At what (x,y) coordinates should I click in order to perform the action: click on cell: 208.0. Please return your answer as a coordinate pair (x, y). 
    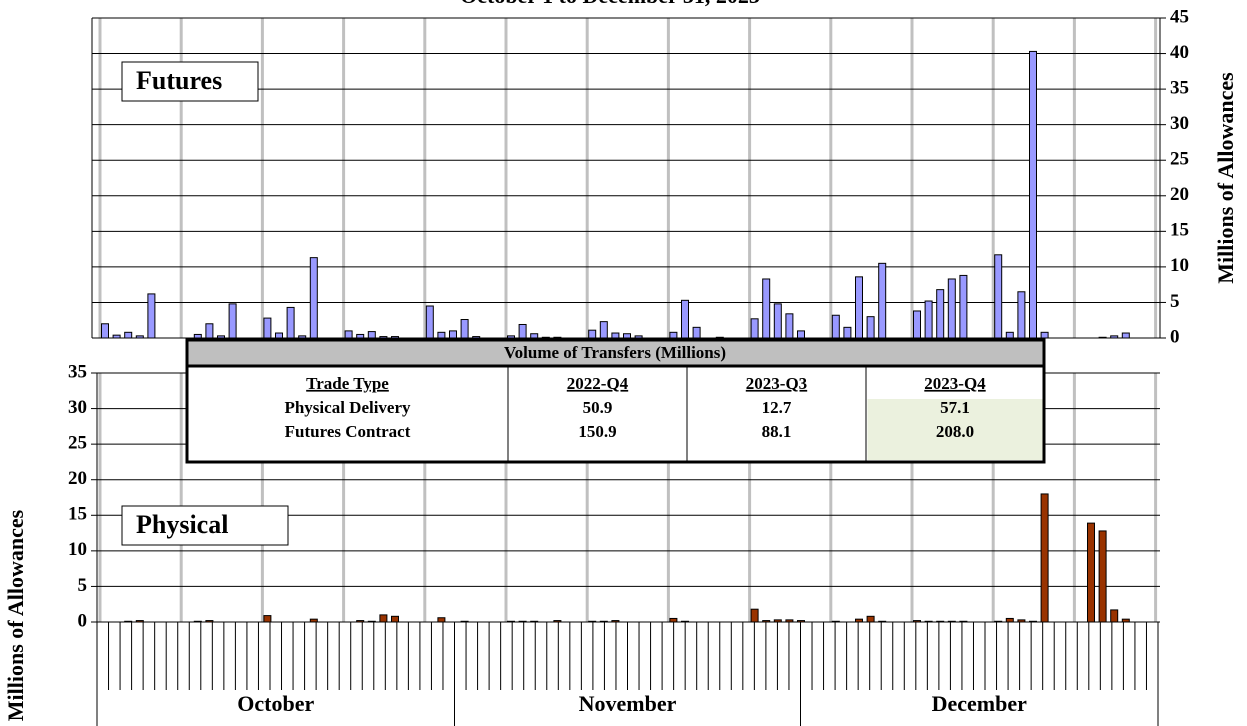
    Looking at the image, I should click on (955, 431).